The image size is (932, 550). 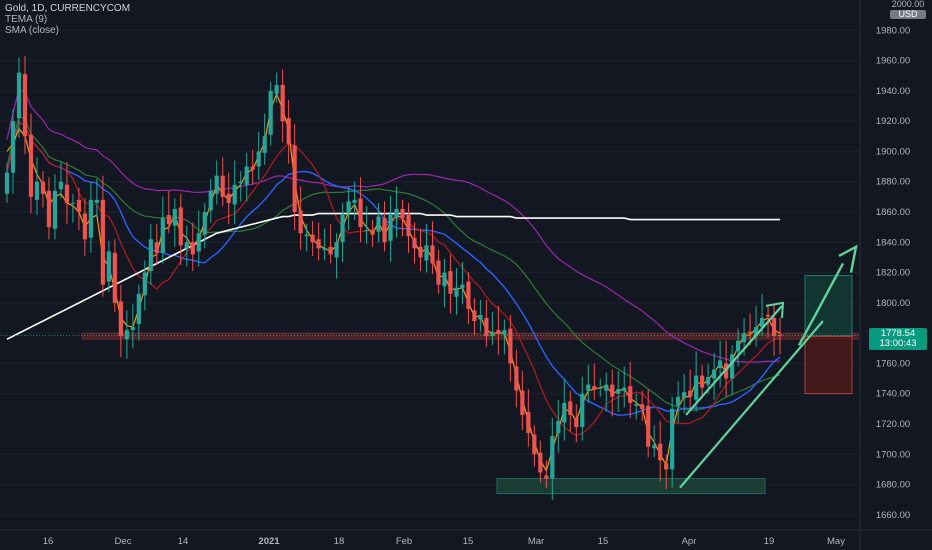 I want to click on y-tick-label: 1760.00, so click(x=893, y=363).